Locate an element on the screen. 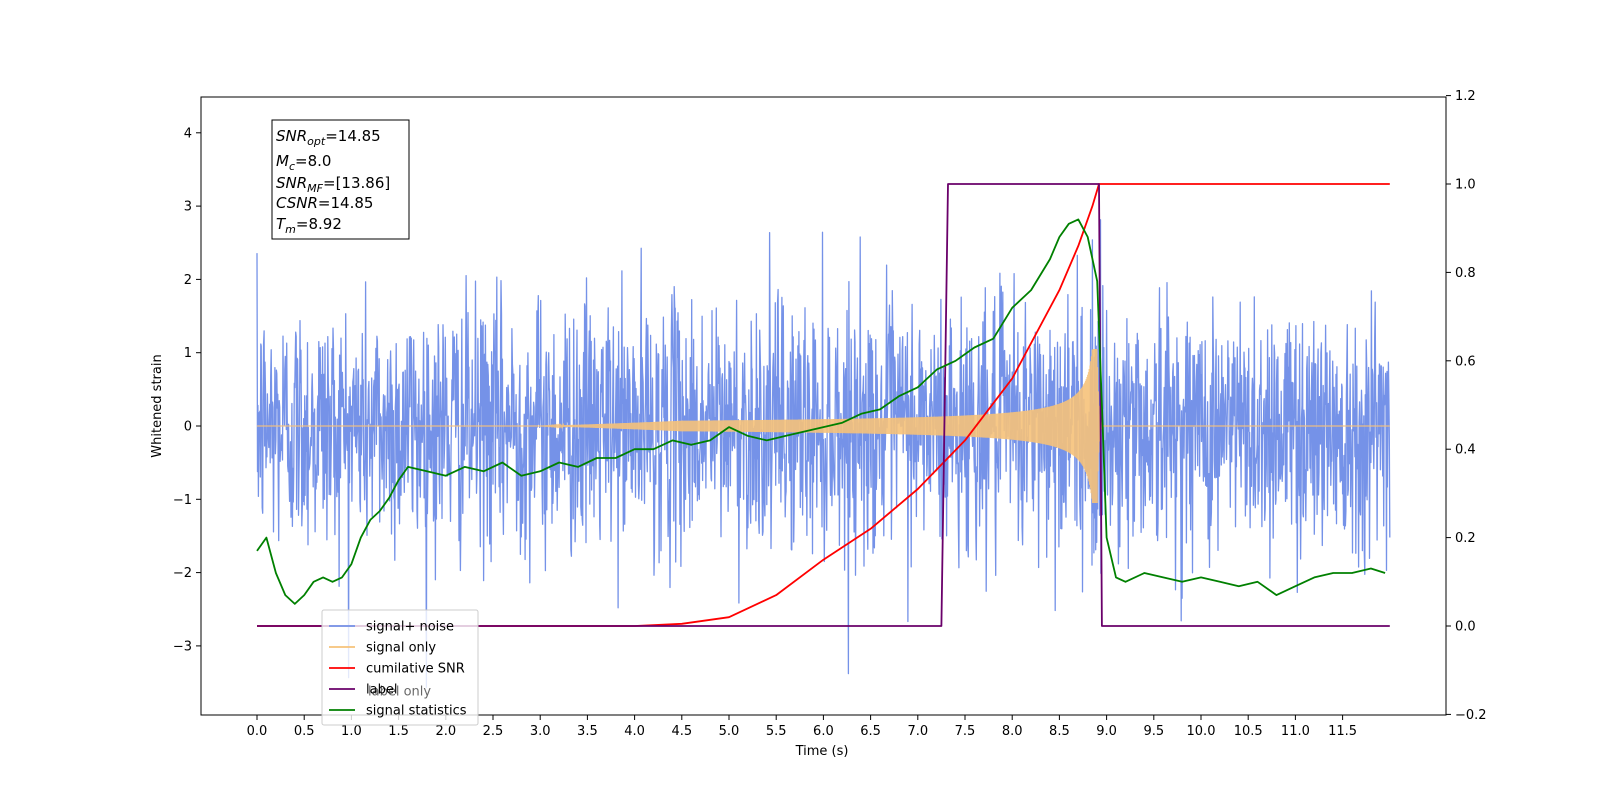 This screenshot has height=800, width=1600. y-tick-label: 4 is located at coordinates (188, 133).